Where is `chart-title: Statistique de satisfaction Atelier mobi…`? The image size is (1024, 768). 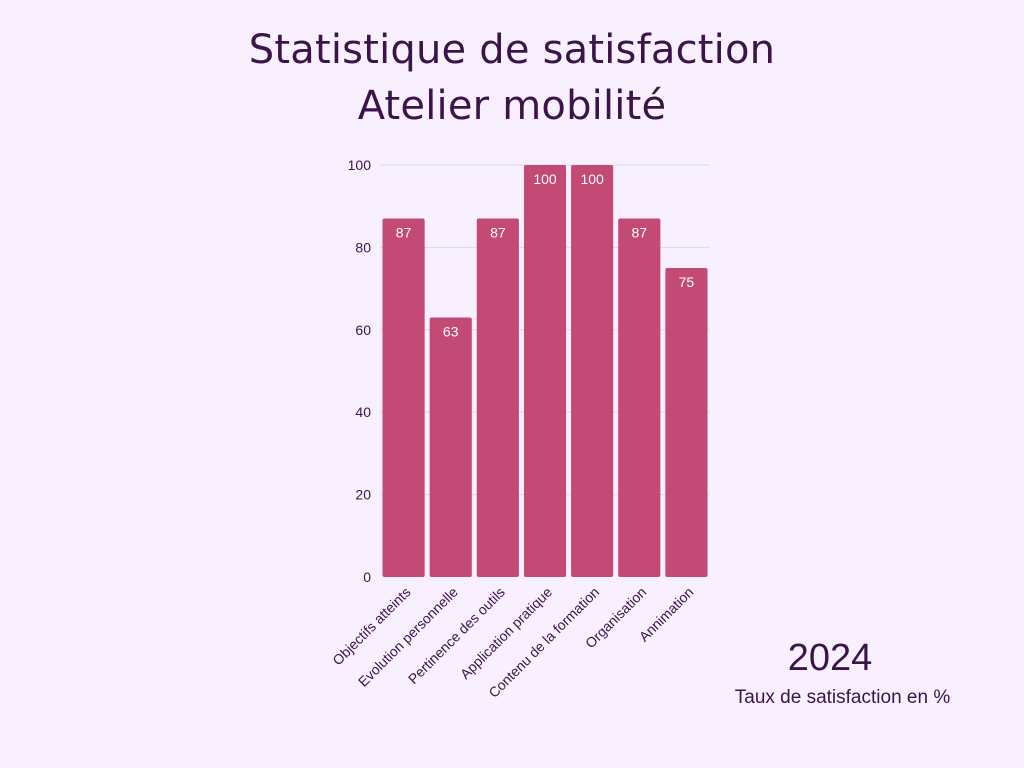
chart-title: Statistique de satisfaction Atelier mobi… is located at coordinates (512, 78).